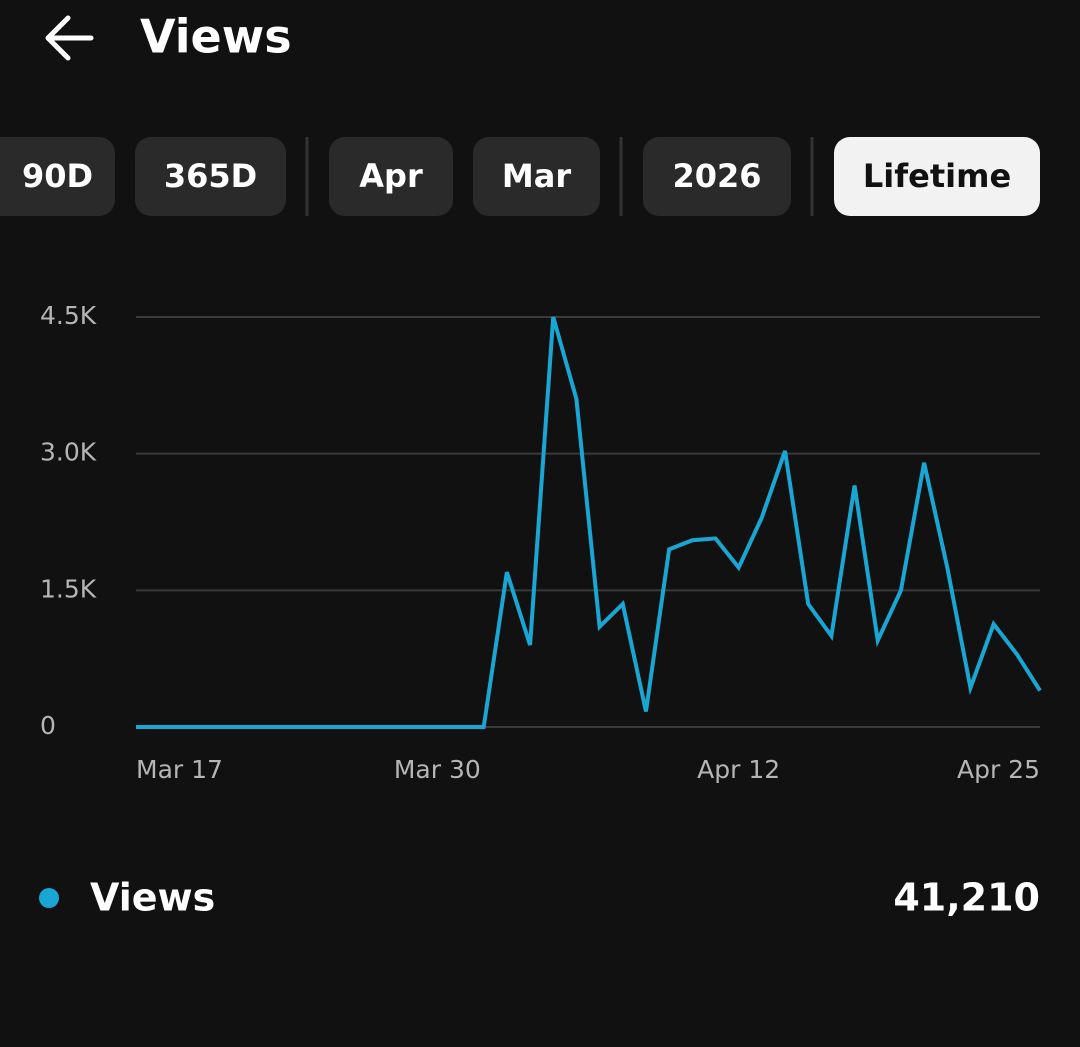  Describe the element at coordinates (216, 37) in the screenshot. I see `page-title: Views` at that location.